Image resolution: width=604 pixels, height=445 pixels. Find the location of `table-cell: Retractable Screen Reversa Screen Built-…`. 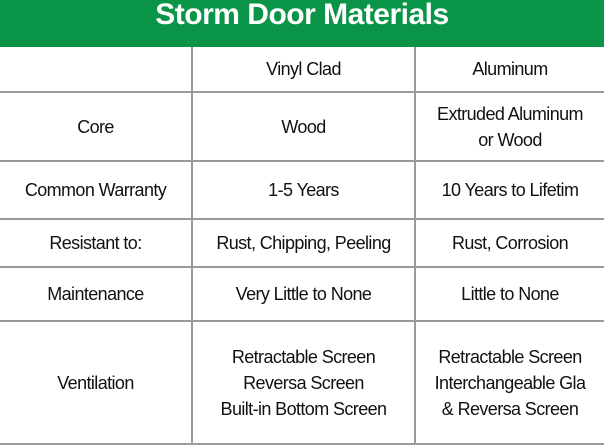

table-cell: Retractable Screen Reversa Screen Built-… is located at coordinates (304, 383).